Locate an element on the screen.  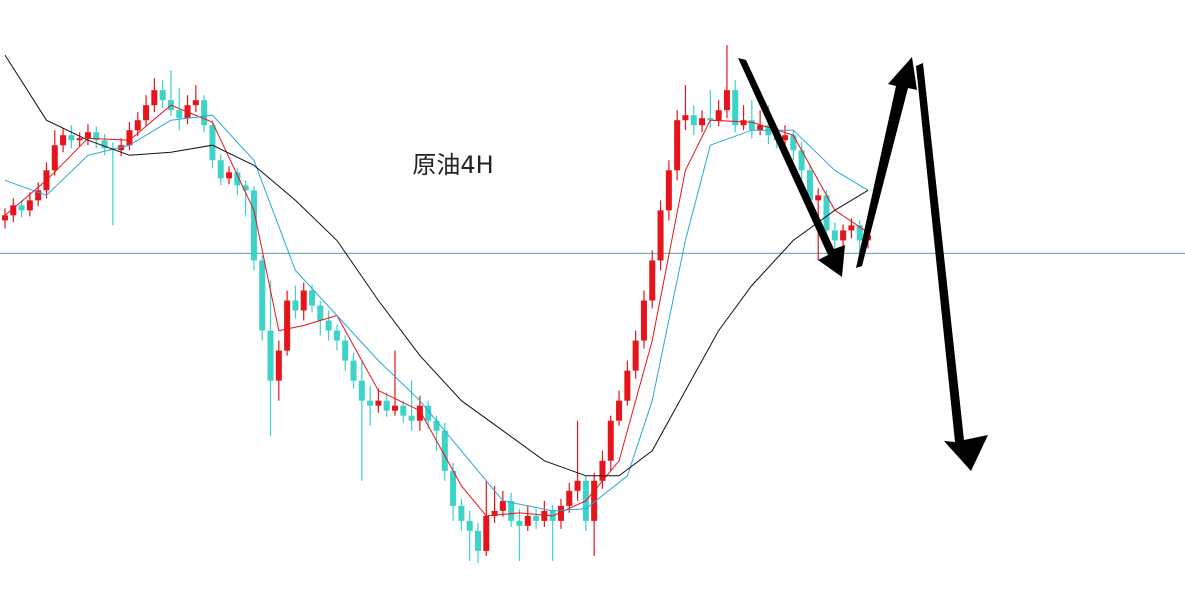
chart-title: 原油4H is located at coordinates (452, 165).